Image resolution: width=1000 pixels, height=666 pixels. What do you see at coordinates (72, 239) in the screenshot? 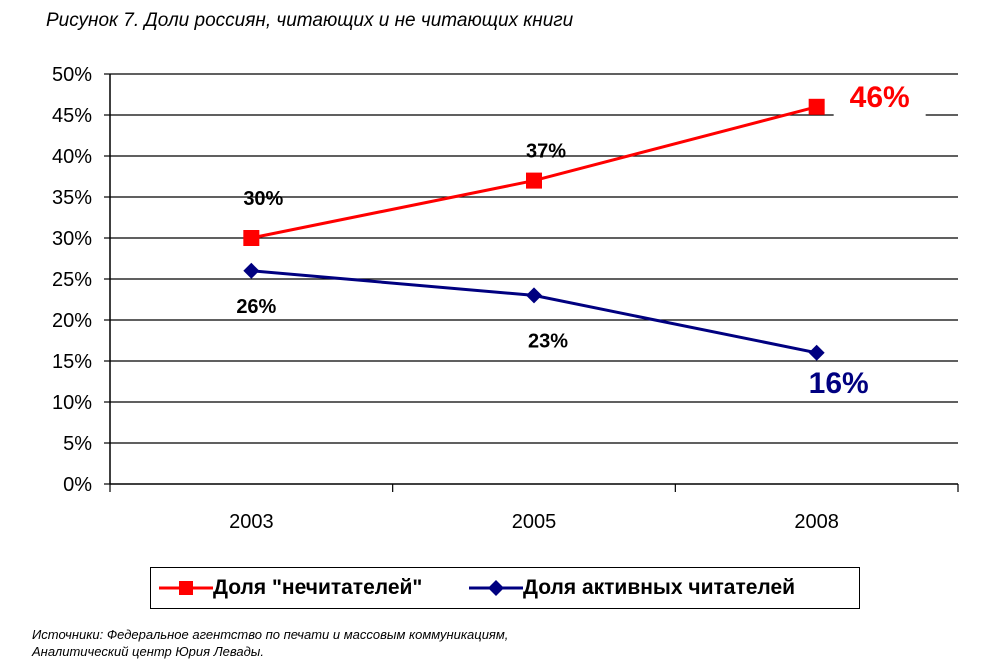
I see `y-tick-label: 30%` at bounding box center [72, 239].